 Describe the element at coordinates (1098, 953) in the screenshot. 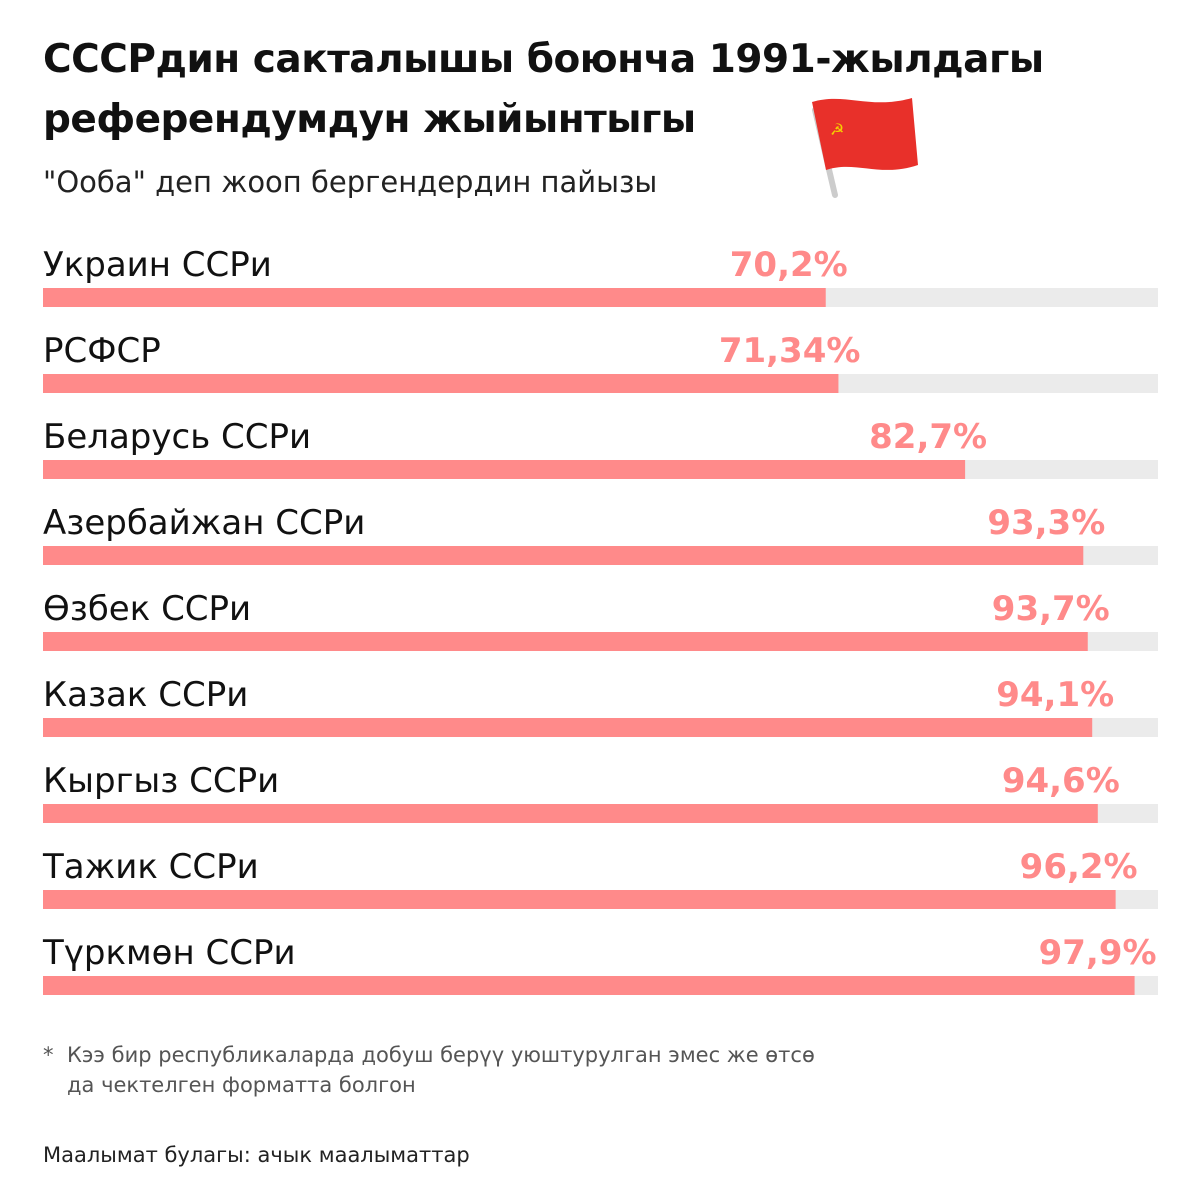

I see `value-label: 97,9%` at that location.